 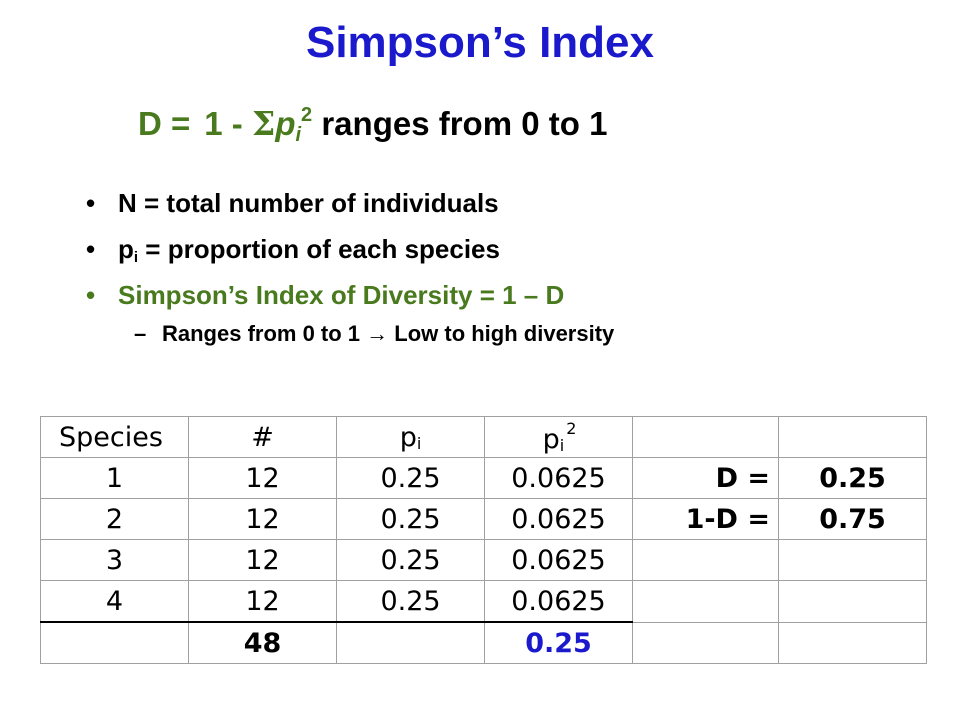 What do you see at coordinates (307, 115) in the screenshot?
I see `formula-superscript: 2` at bounding box center [307, 115].